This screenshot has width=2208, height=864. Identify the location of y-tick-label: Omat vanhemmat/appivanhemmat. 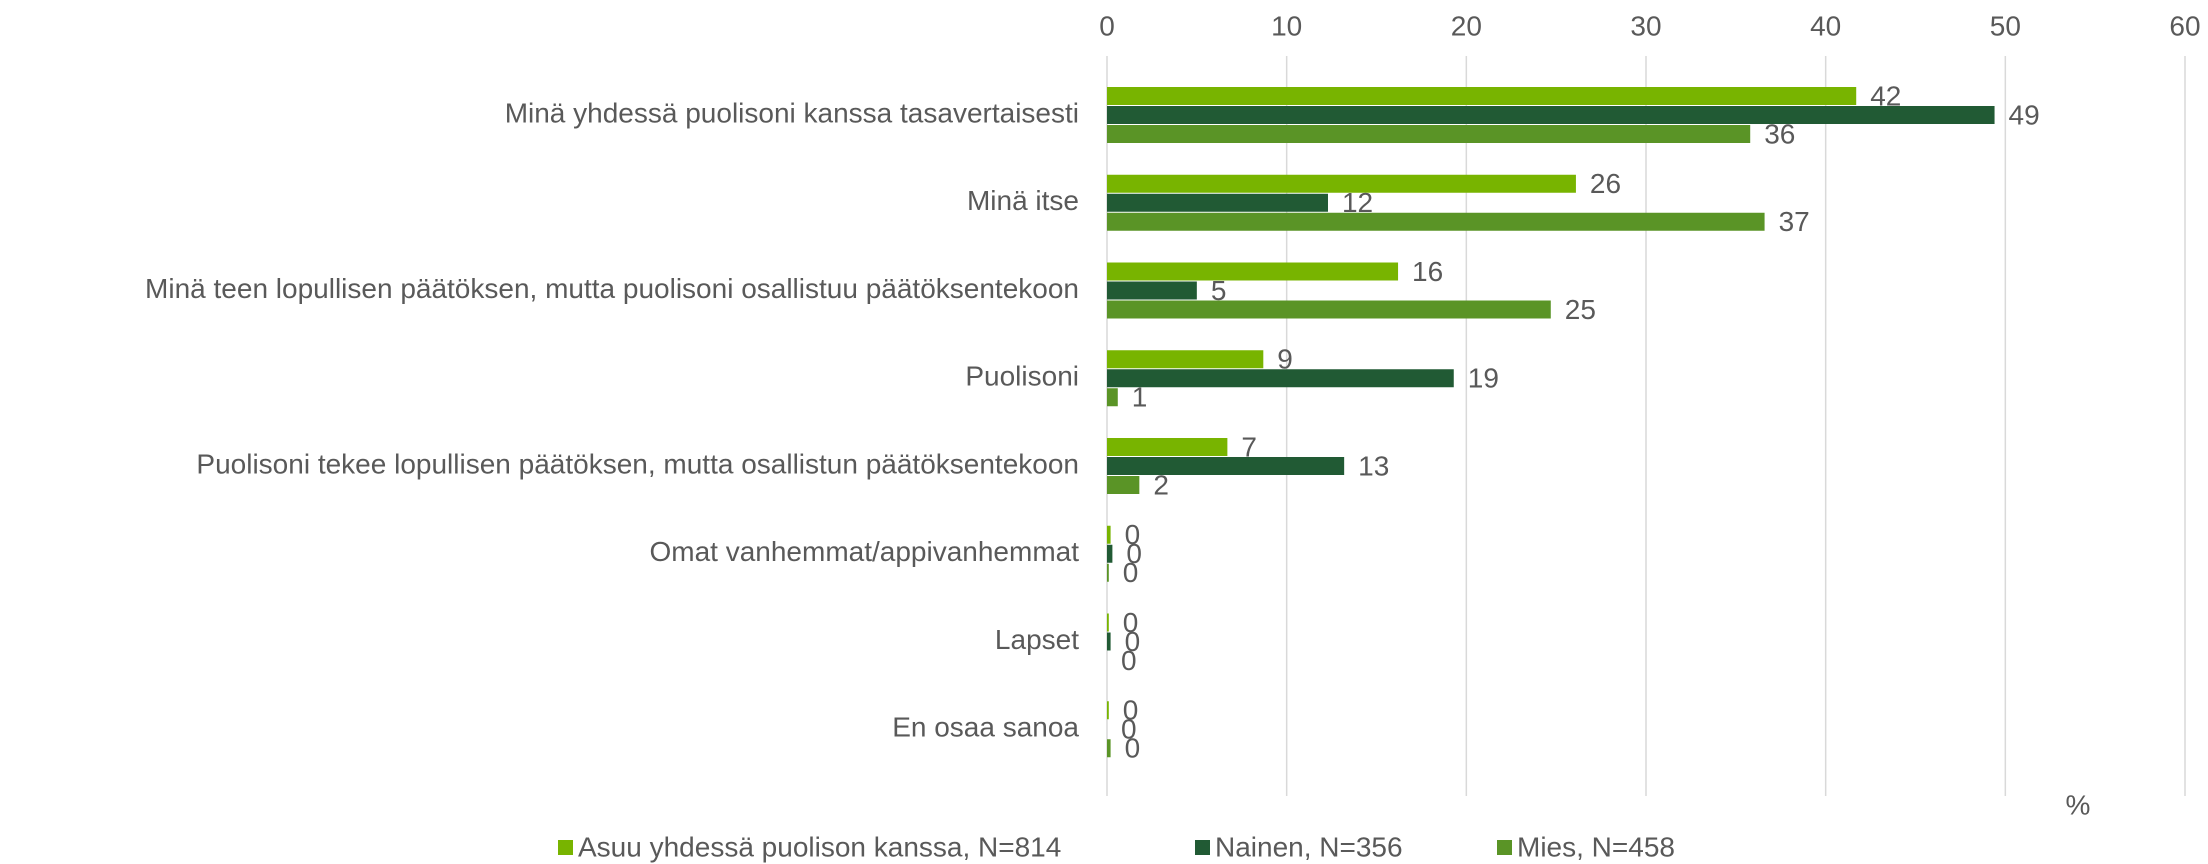
(864, 551).